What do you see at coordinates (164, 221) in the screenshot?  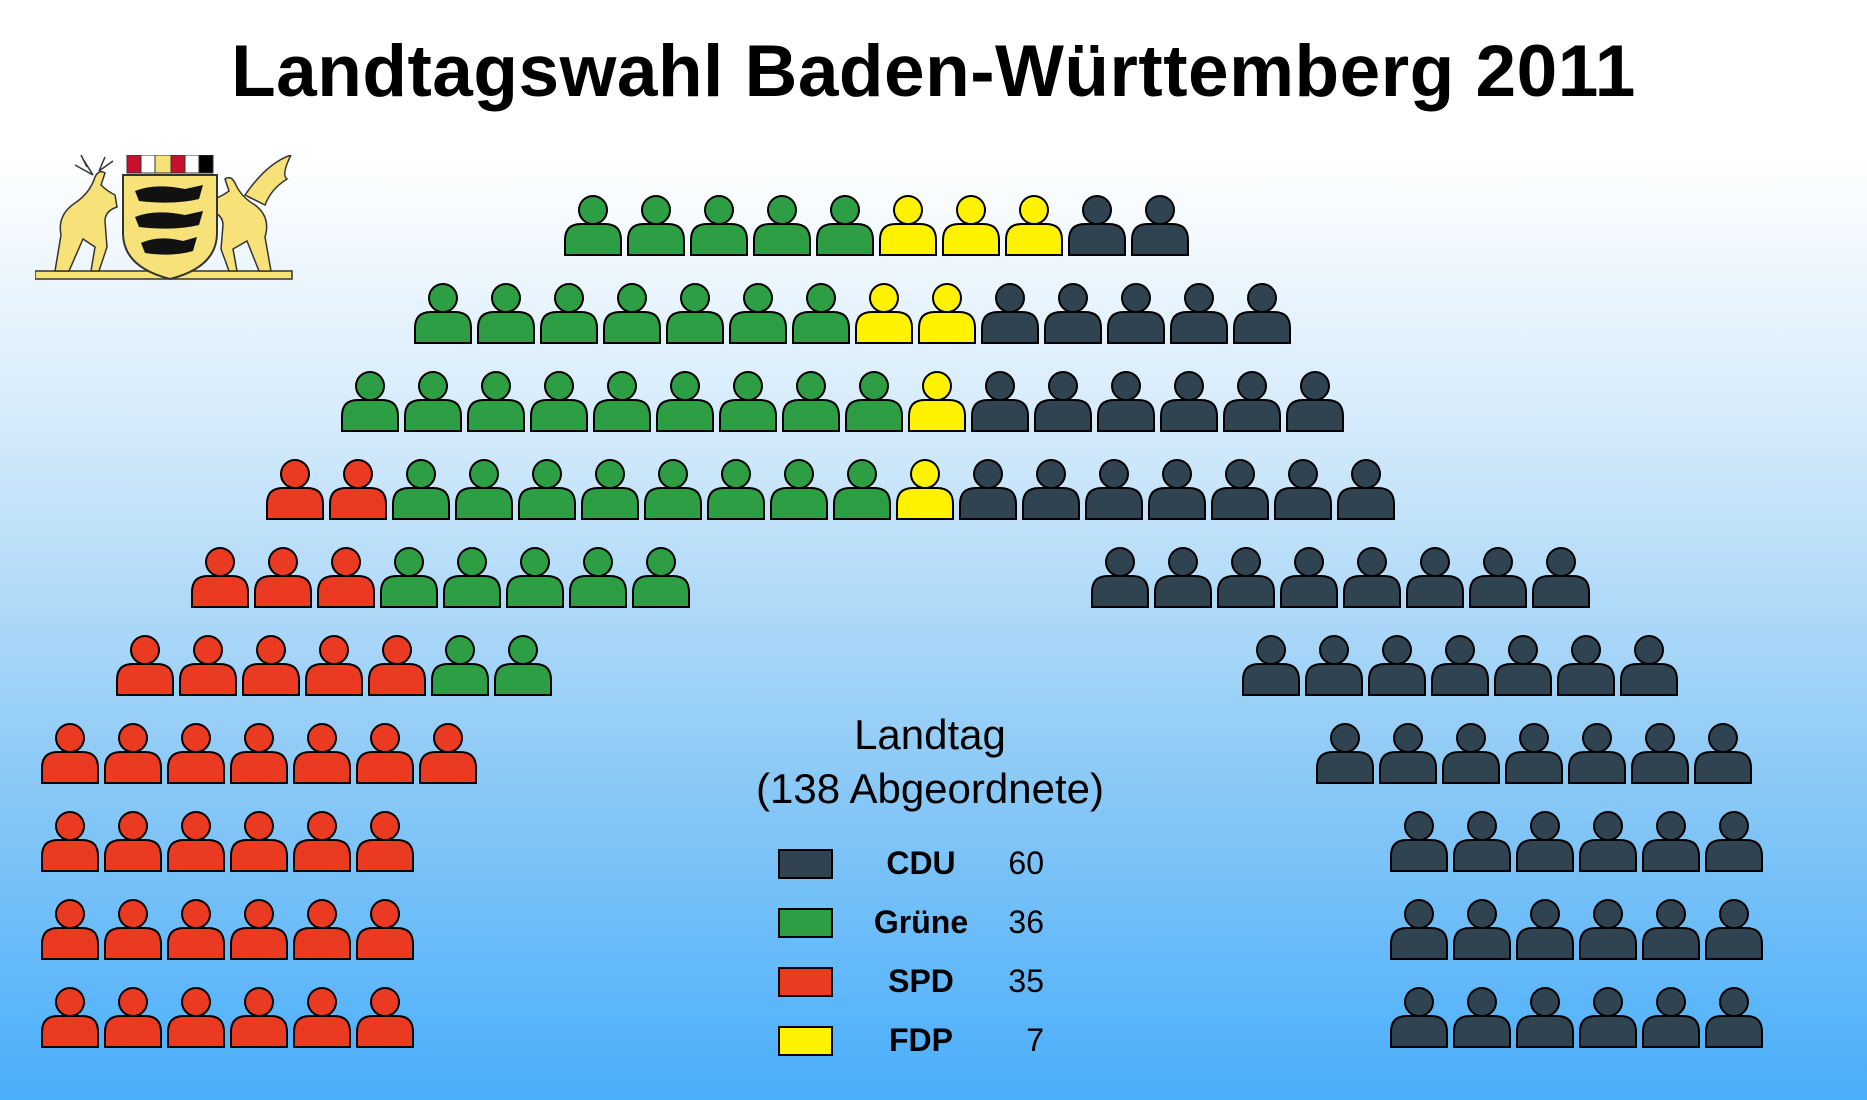 I see `coat-of-arms-icon` at bounding box center [164, 221].